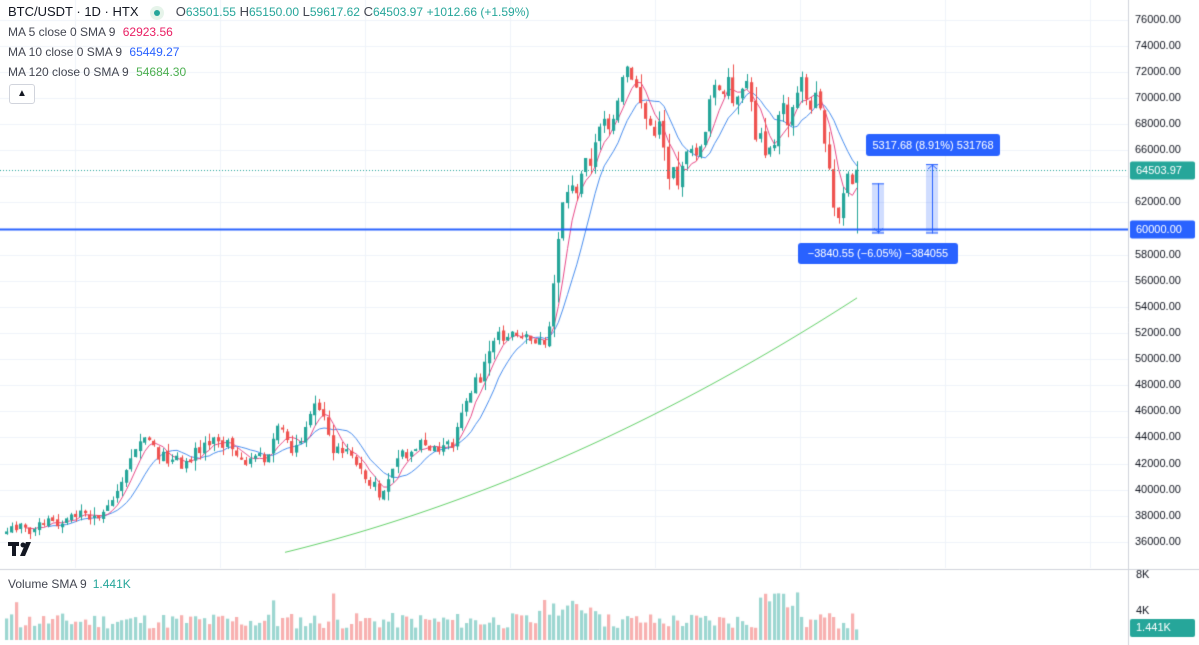 The height and width of the screenshot is (645, 1199). I want to click on ma10-value: 65449.27, so click(154, 52).